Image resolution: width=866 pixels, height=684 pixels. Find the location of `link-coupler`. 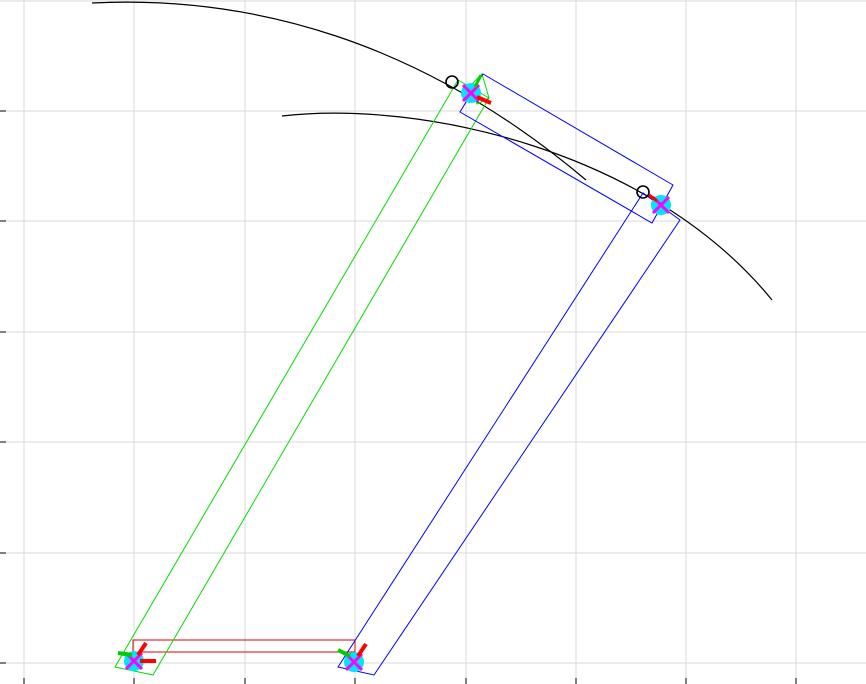

link-coupler is located at coordinates (566, 148).